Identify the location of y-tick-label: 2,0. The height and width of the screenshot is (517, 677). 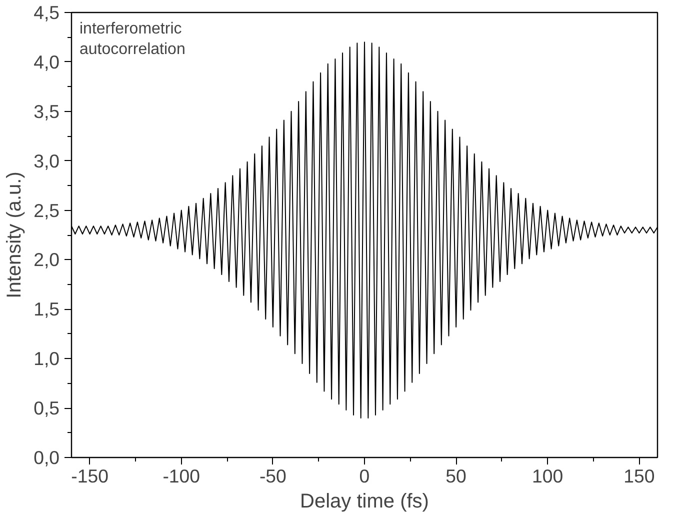
(47, 259).